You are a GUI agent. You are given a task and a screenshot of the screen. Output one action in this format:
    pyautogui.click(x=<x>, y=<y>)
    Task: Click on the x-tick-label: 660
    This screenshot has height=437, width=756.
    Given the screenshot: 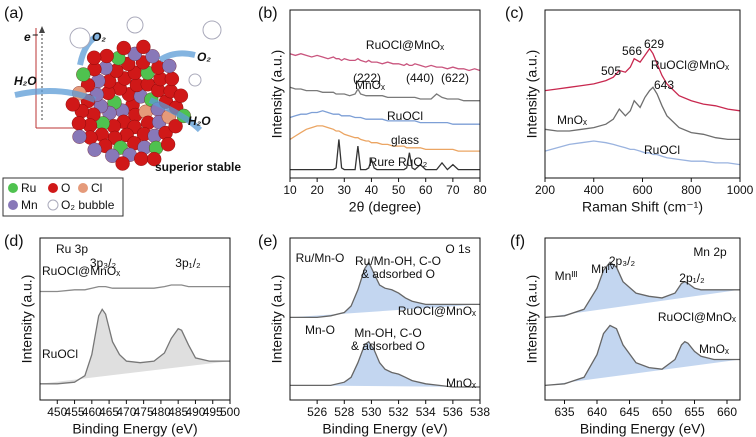 What is the action you would take?
    pyautogui.click(x=727, y=412)
    